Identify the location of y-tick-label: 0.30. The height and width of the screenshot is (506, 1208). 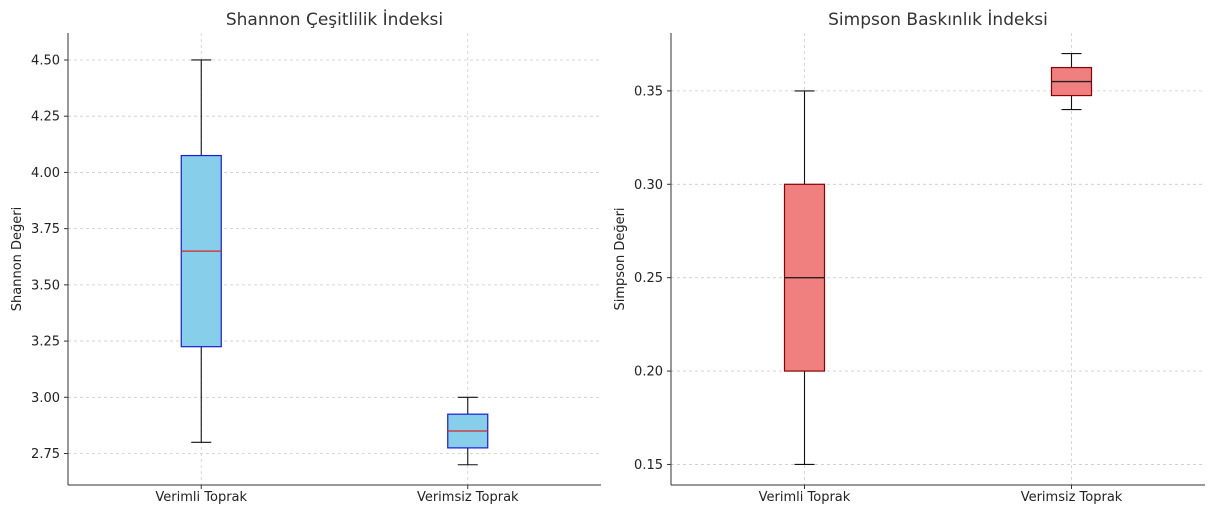
(648, 185).